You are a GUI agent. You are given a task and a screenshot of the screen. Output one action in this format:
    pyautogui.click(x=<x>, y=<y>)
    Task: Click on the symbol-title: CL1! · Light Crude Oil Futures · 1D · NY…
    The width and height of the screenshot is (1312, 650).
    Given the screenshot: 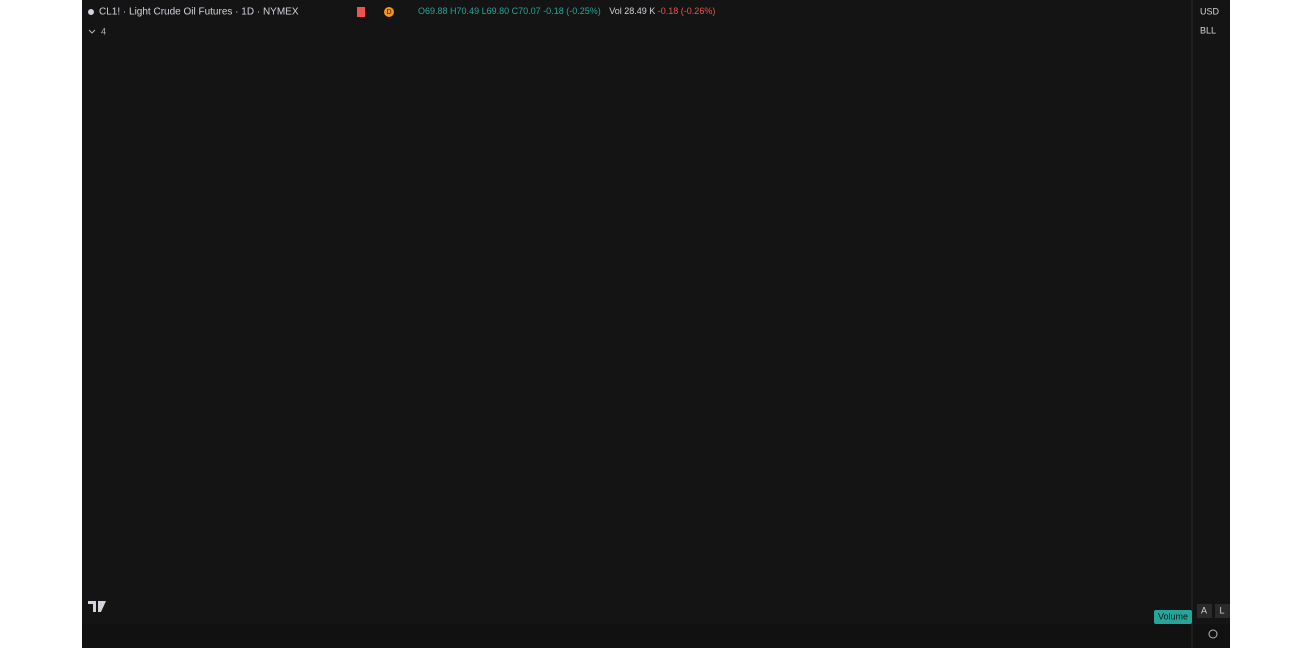 What is the action you would take?
    pyautogui.click(x=199, y=12)
    